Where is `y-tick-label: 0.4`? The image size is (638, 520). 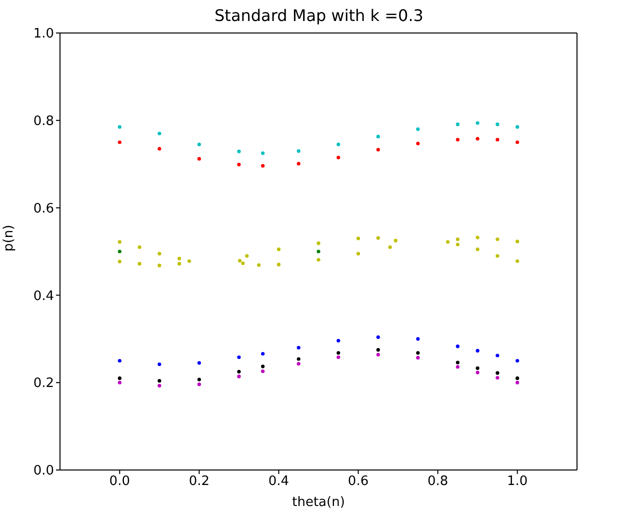 y-tick-label: 0.4 is located at coordinates (43, 296).